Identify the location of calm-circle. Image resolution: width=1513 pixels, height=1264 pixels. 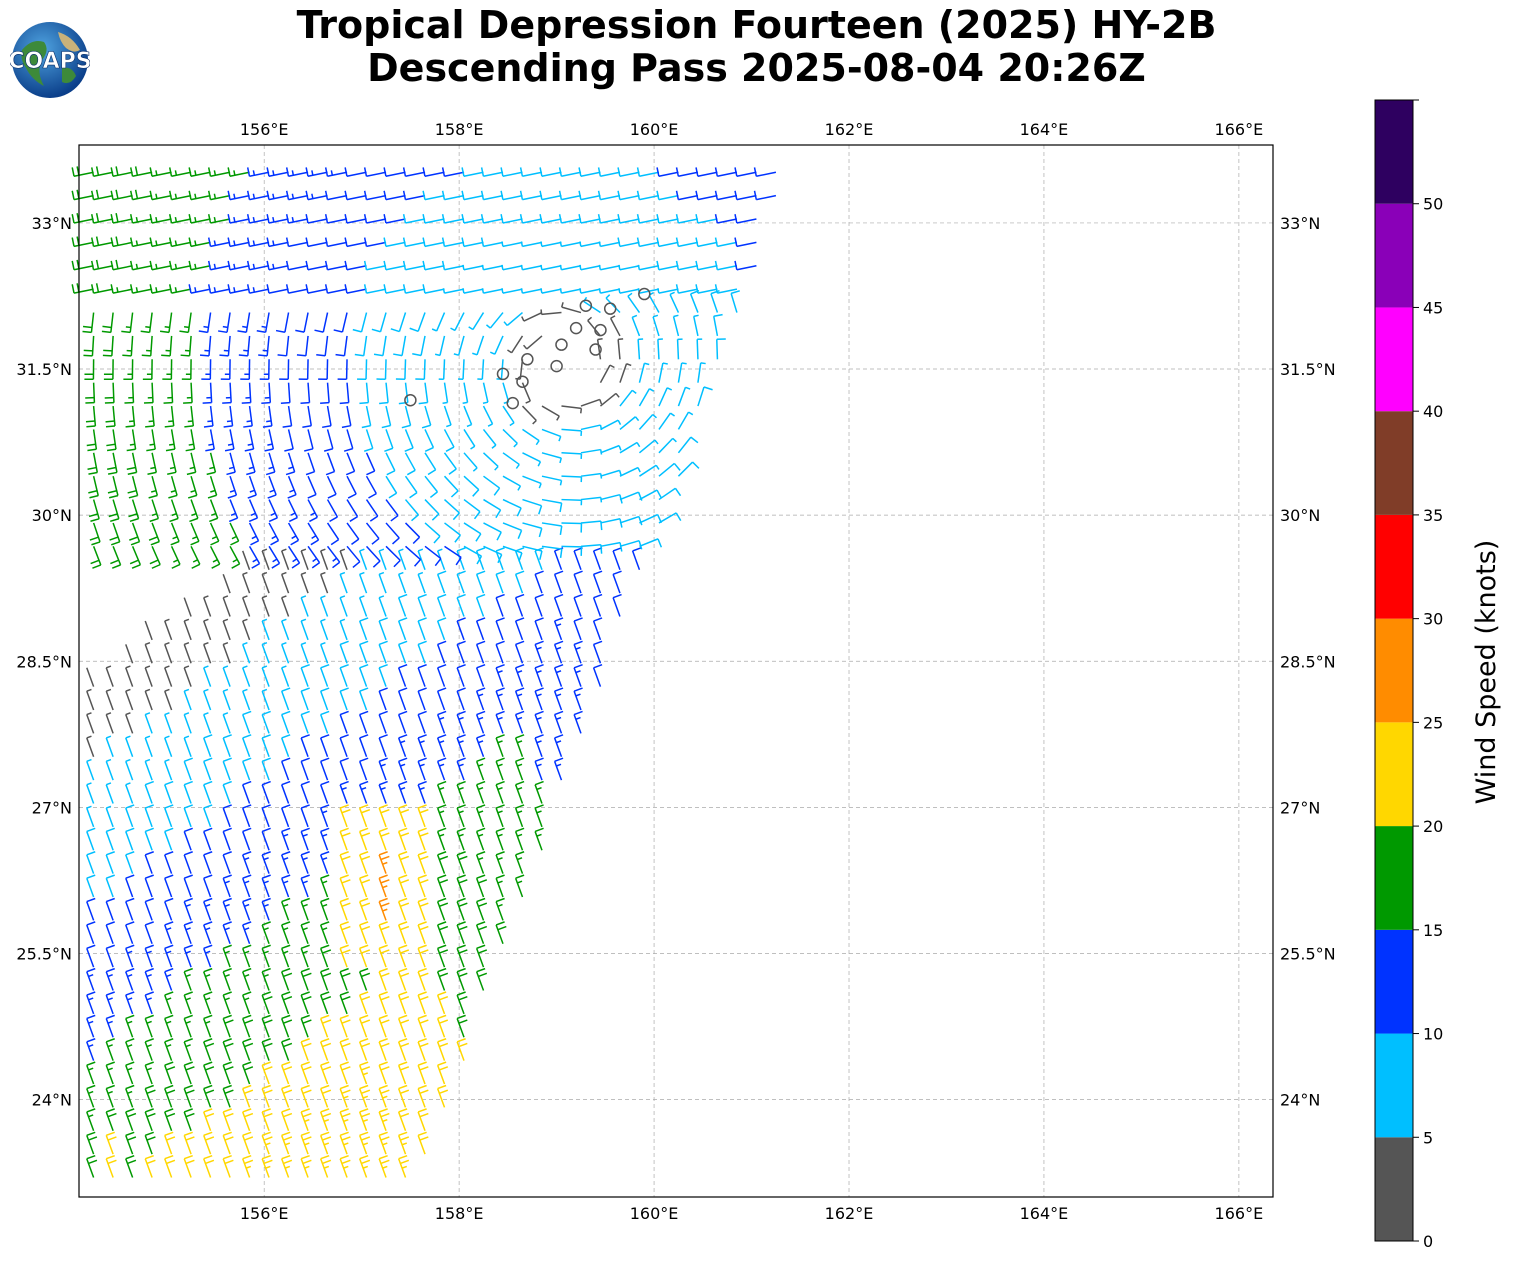
(410, 400).